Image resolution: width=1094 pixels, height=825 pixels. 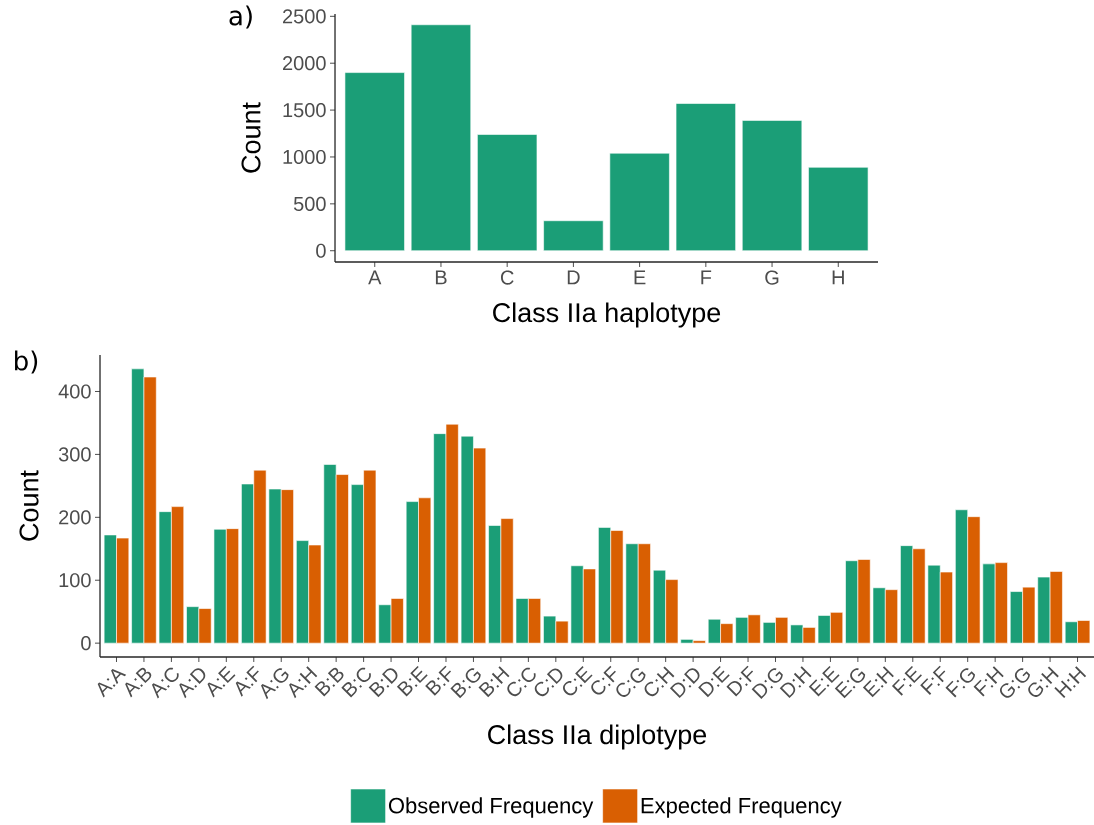 I want to click on x-tick-label: D, so click(x=573, y=277).